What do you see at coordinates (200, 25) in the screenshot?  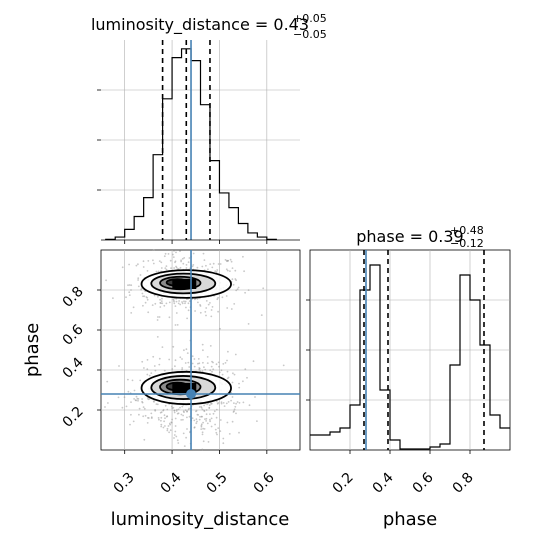 I see `title-main: luminosity_distance = 0.43` at bounding box center [200, 25].